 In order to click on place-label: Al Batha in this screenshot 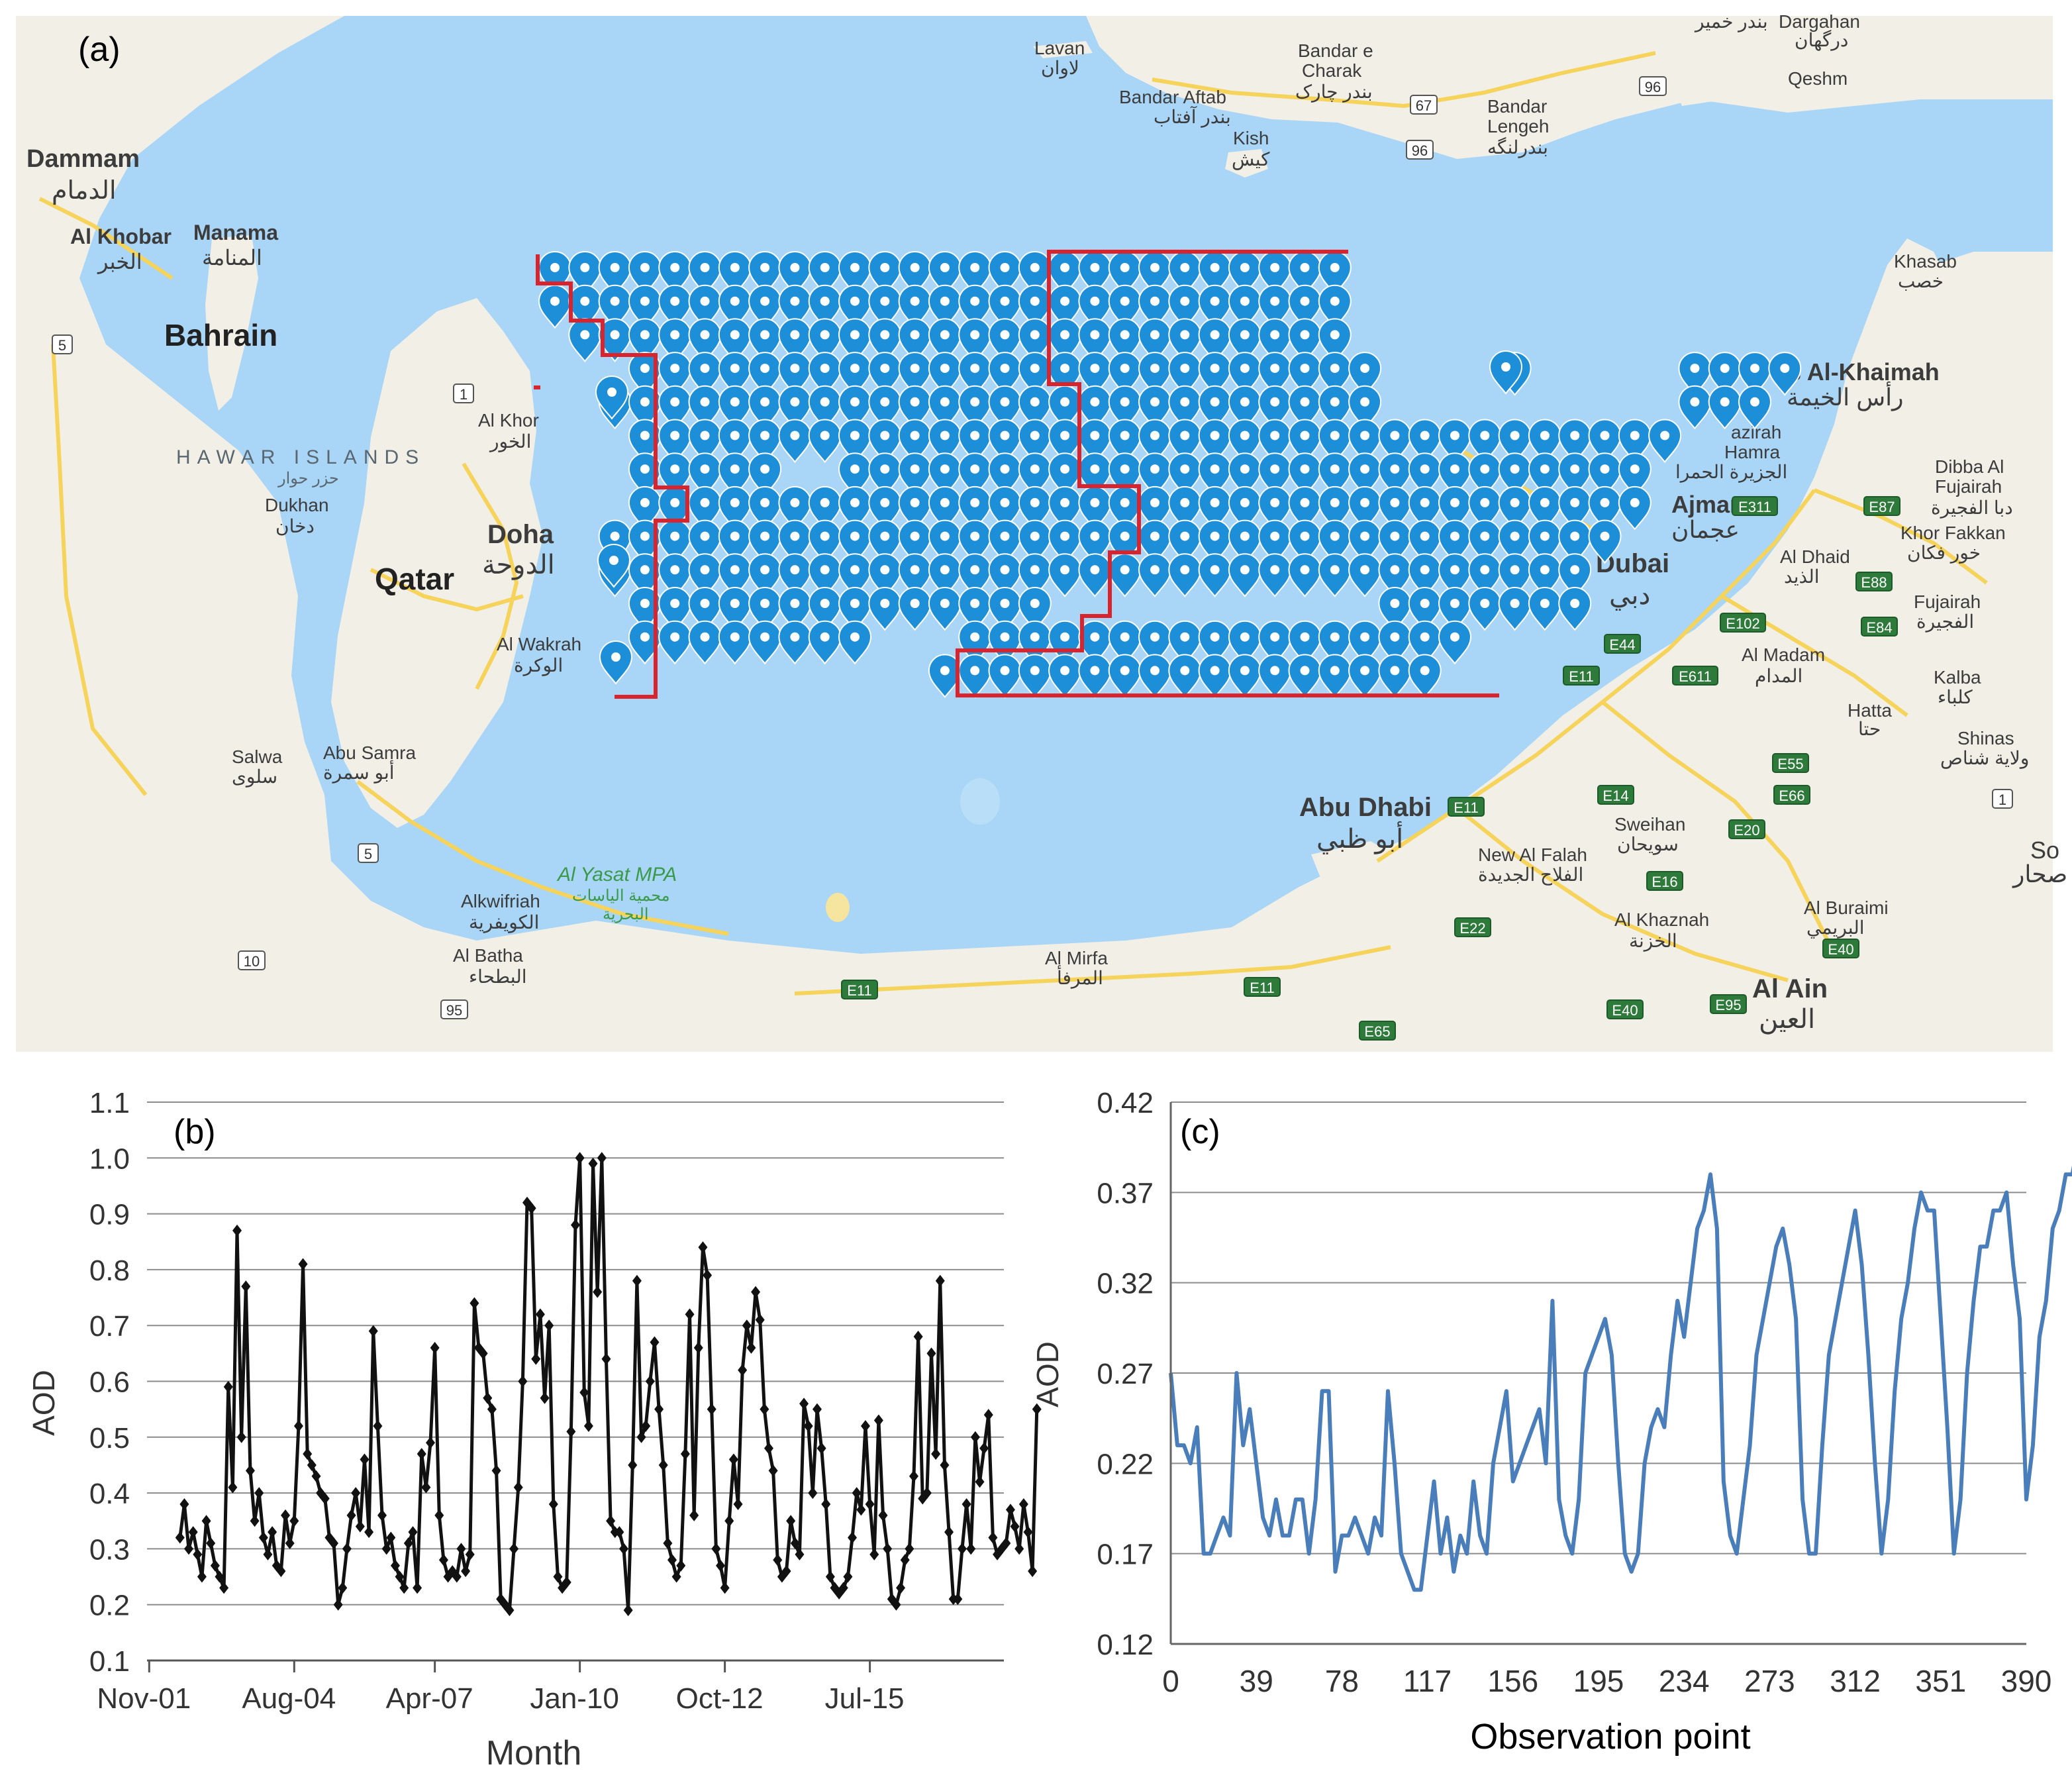, I will do `click(488, 955)`.